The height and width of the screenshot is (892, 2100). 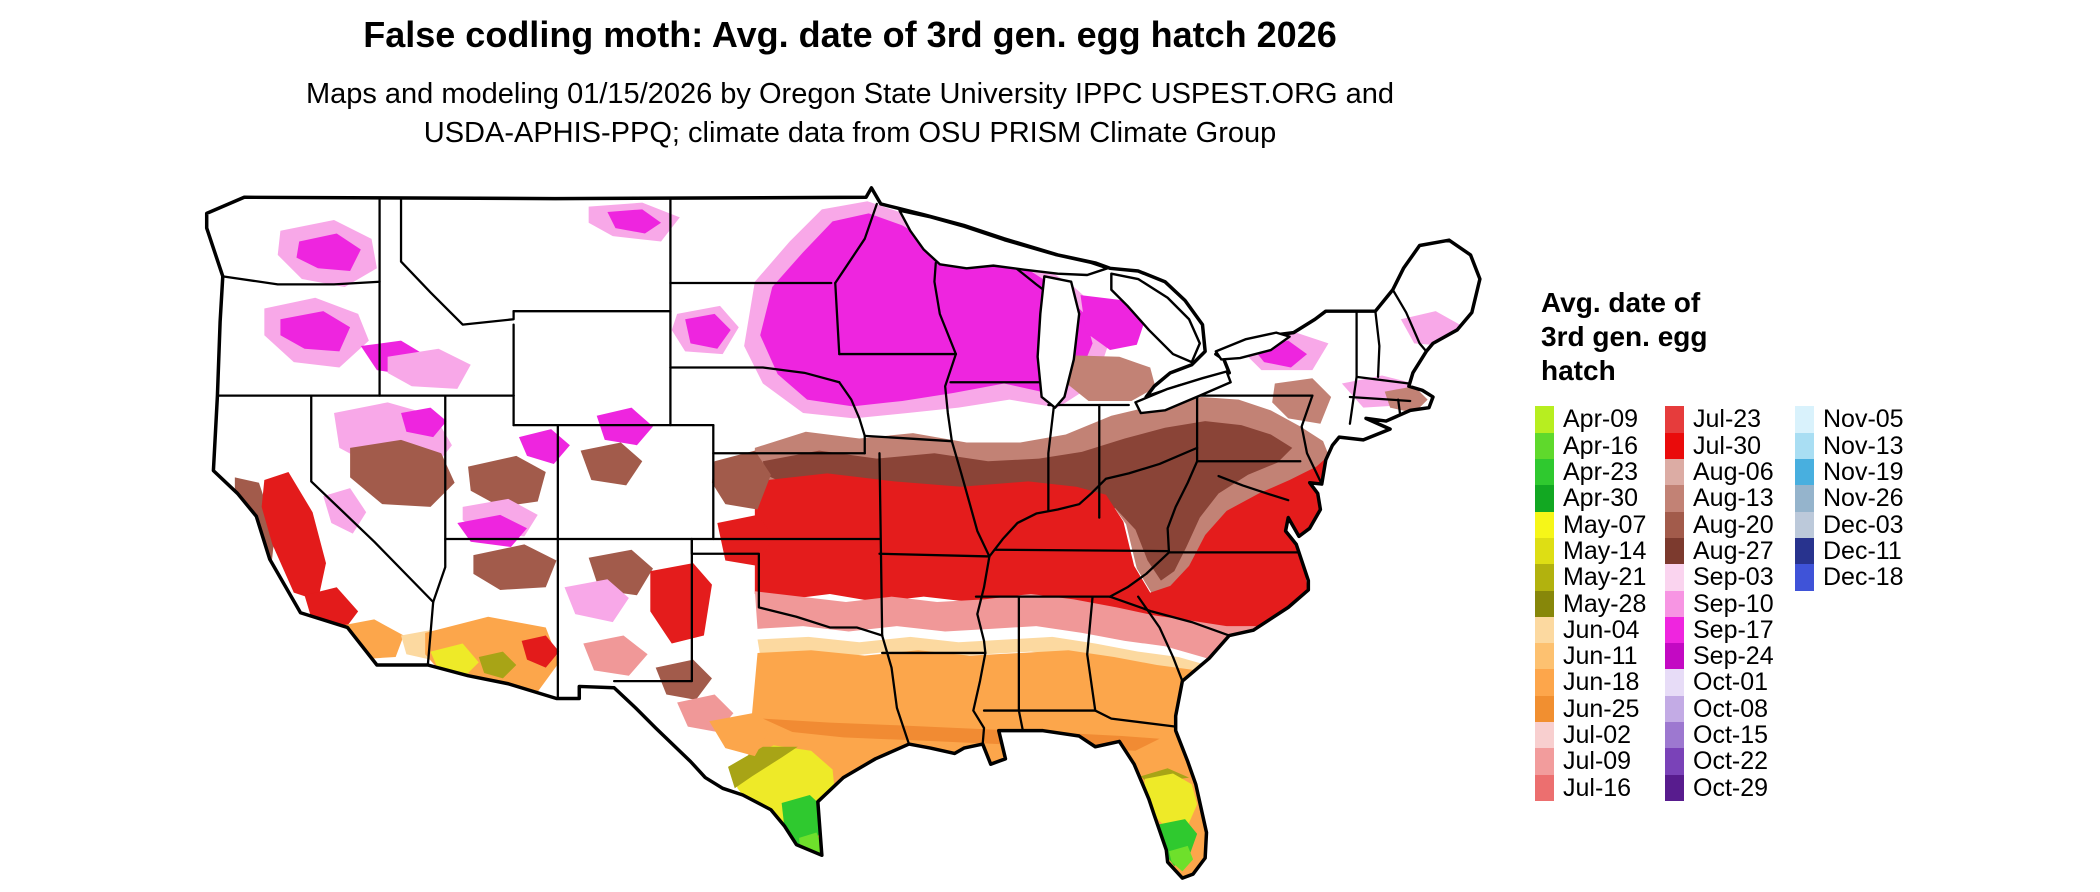 I want to click on legend-entry: Aug-13, so click(x=1730, y=498).